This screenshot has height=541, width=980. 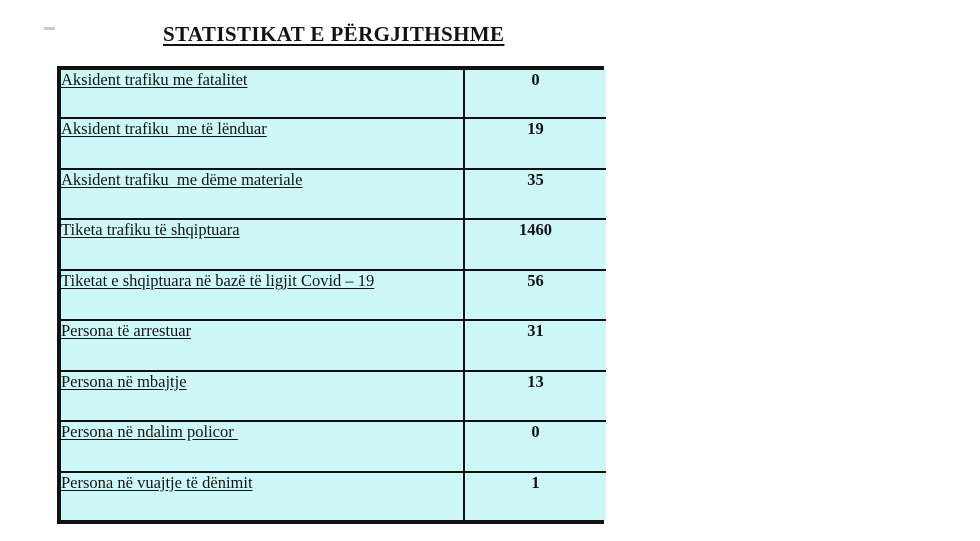 I want to click on row-value: 13, so click(x=535, y=381).